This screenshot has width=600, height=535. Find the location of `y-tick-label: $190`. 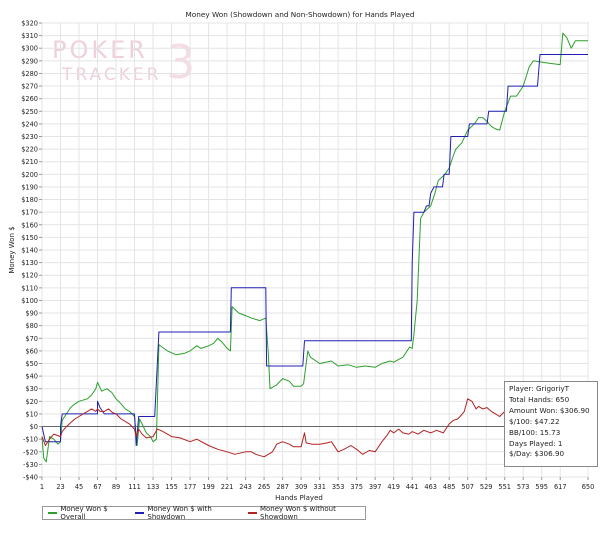

y-tick-label: $190 is located at coordinates (29, 187).